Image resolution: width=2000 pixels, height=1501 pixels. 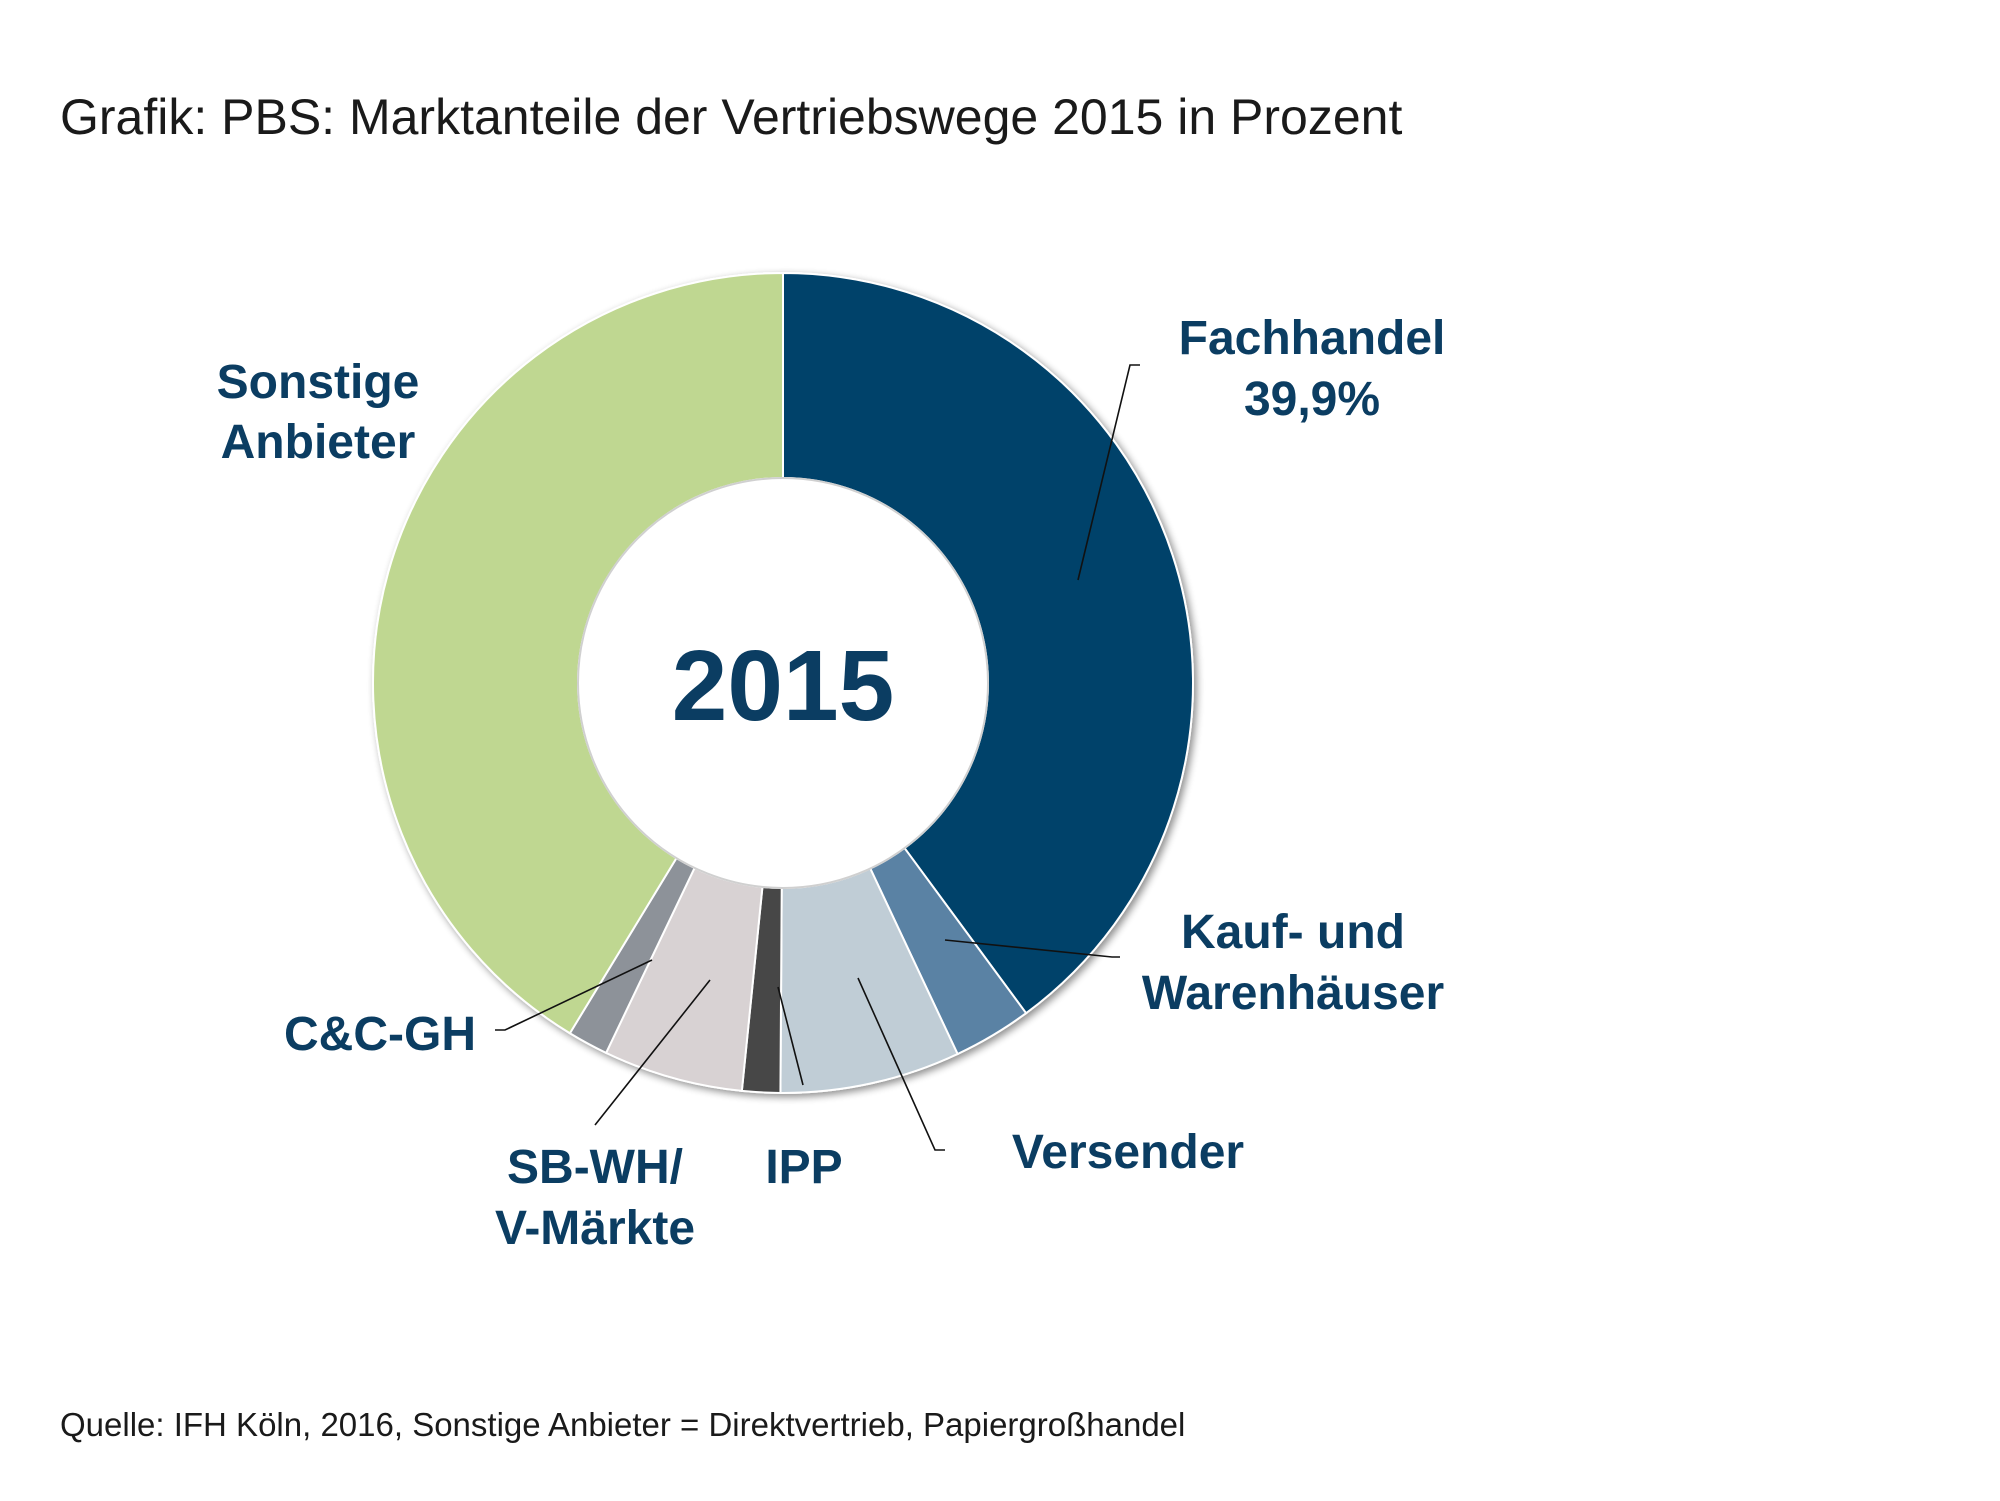 I want to click on label-sbwh-line2: V-Märkte, so click(x=595, y=1228).